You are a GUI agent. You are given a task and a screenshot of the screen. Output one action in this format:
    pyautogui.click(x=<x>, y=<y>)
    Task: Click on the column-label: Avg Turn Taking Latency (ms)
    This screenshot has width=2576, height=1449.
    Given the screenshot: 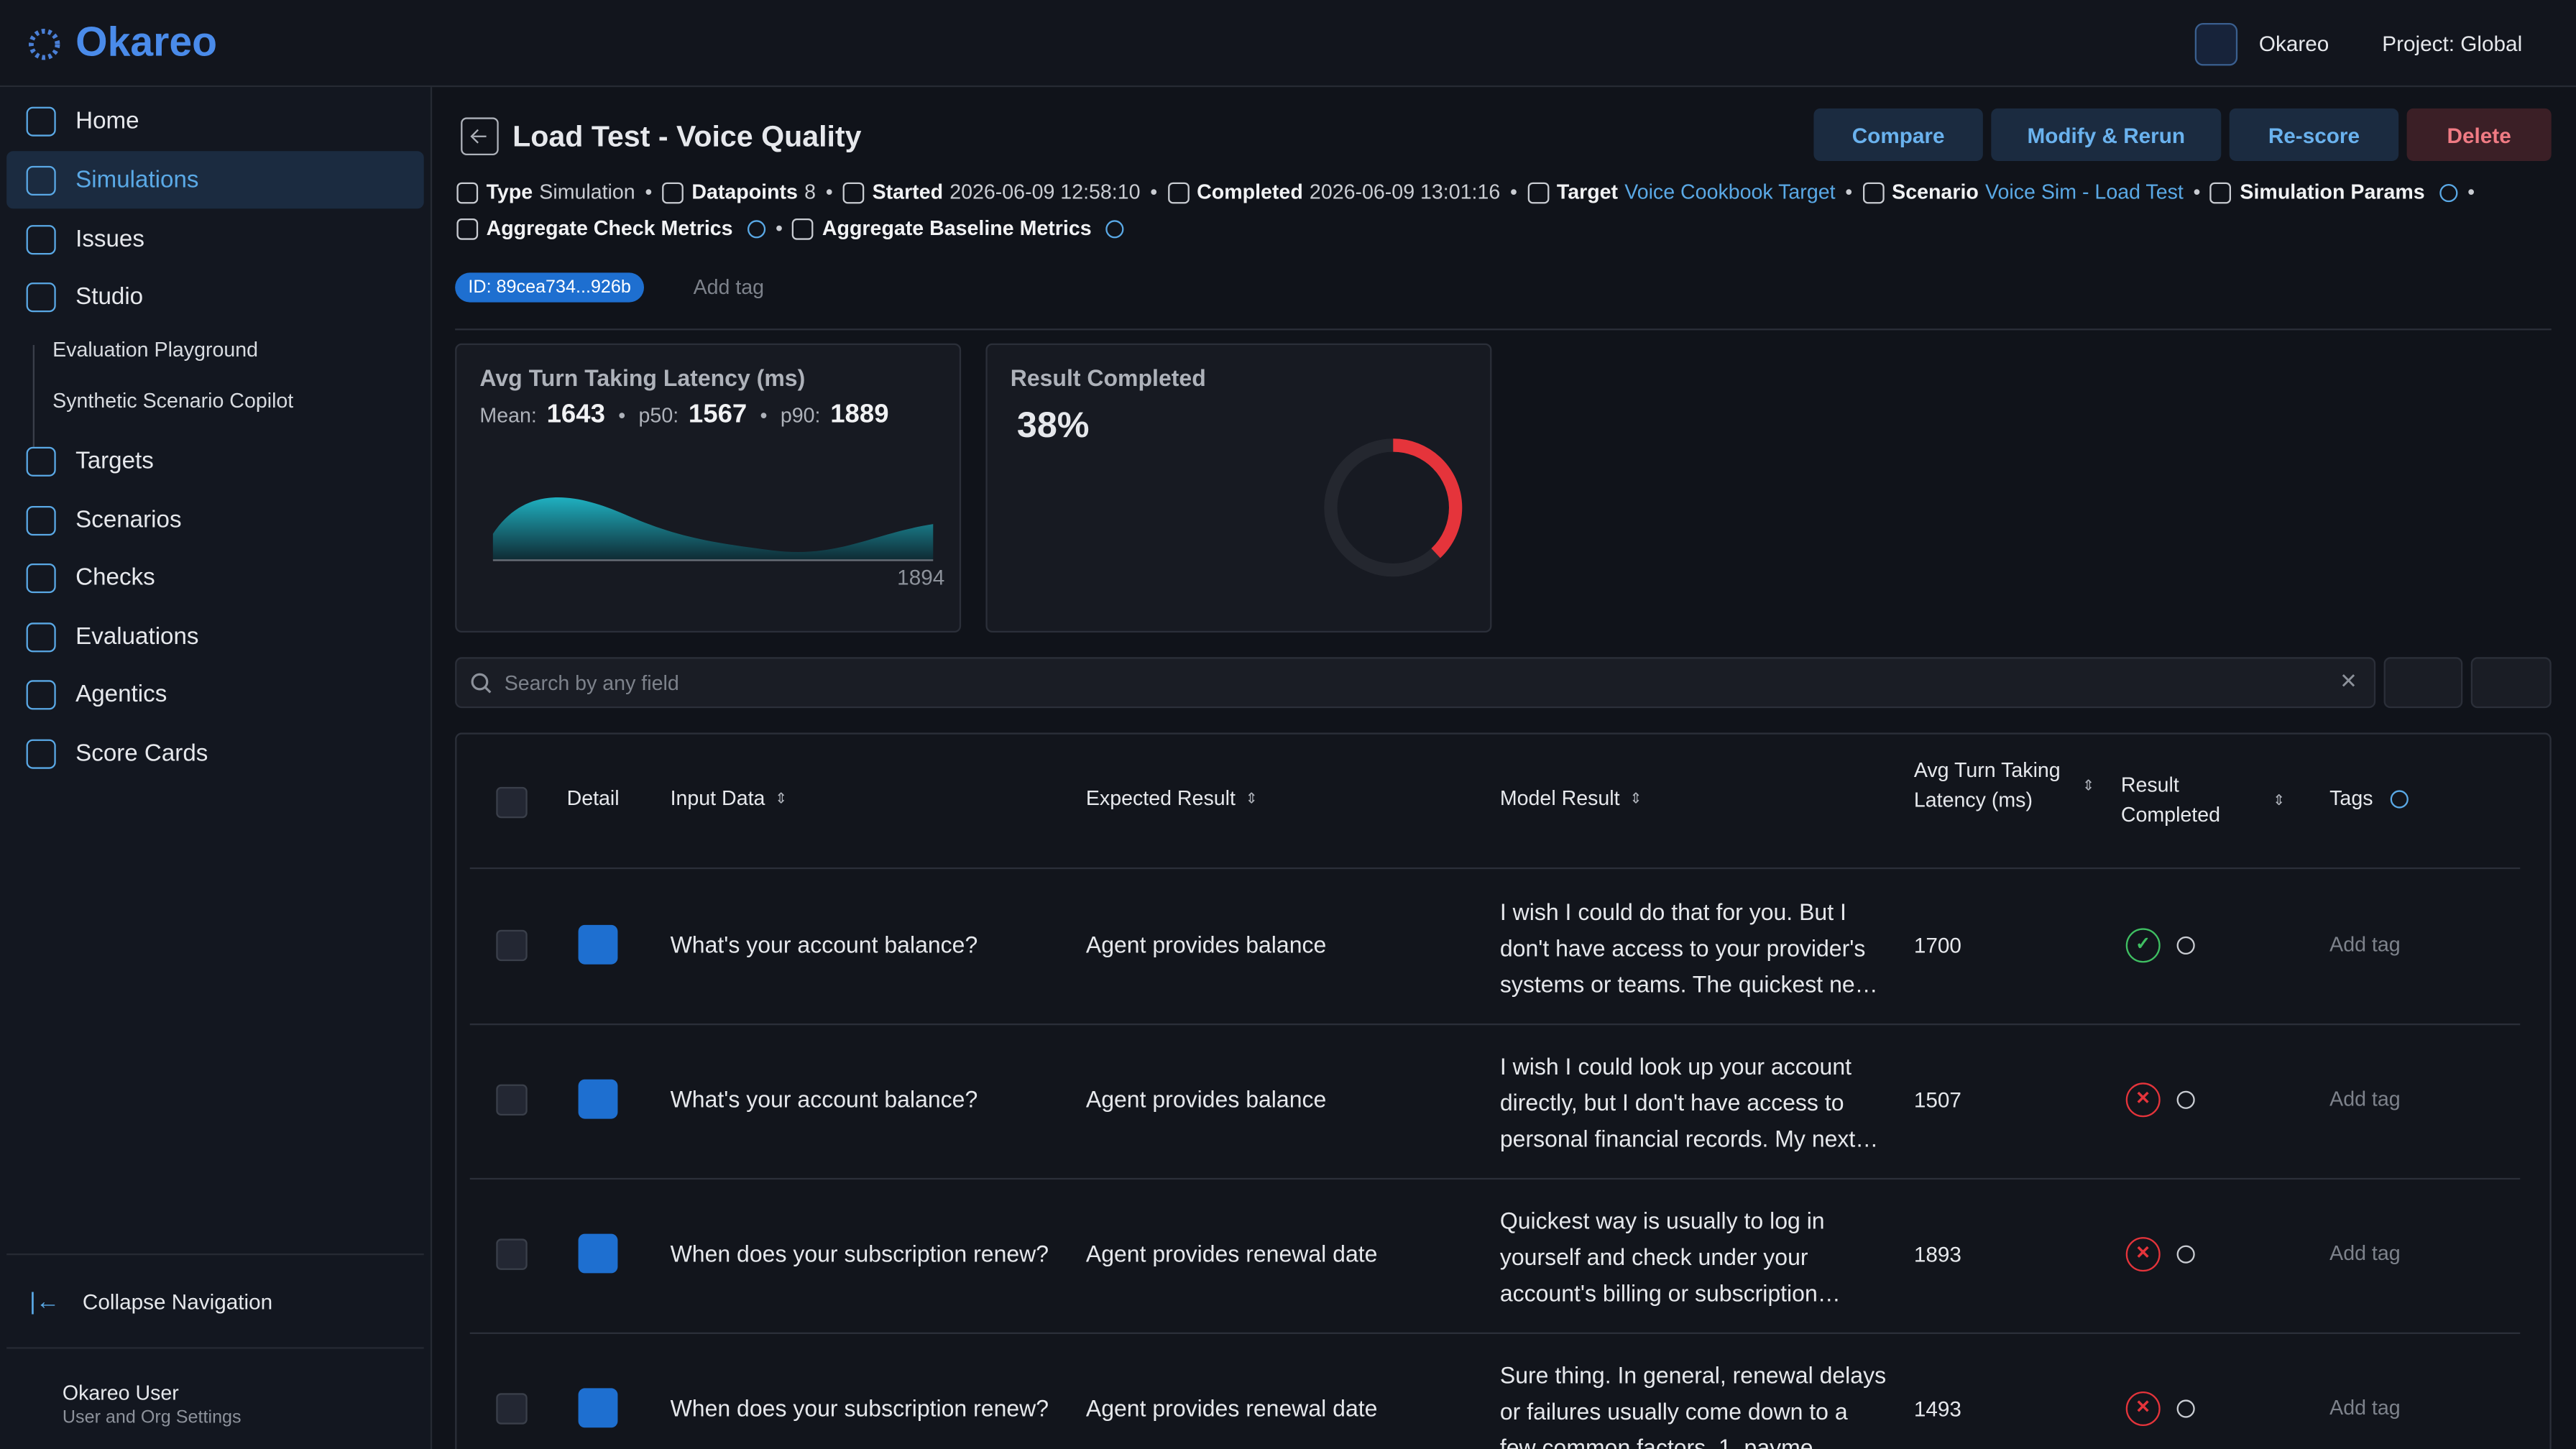 What is the action you would take?
    pyautogui.click(x=1987, y=784)
    